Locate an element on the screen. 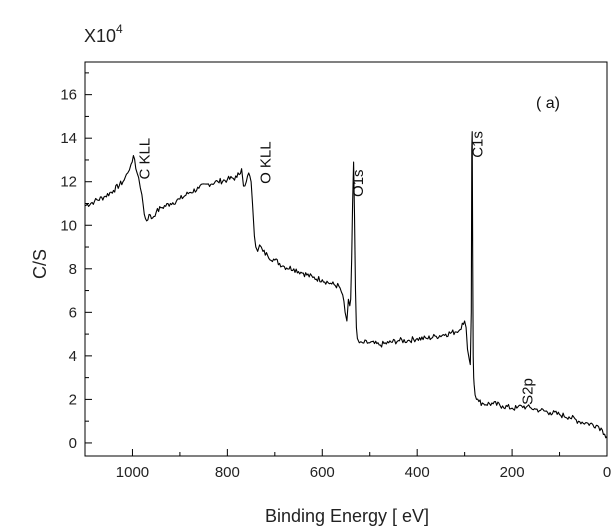 This screenshot has width=613, height=529. y-tick-label: 10 is located at coordinates (68, 225).